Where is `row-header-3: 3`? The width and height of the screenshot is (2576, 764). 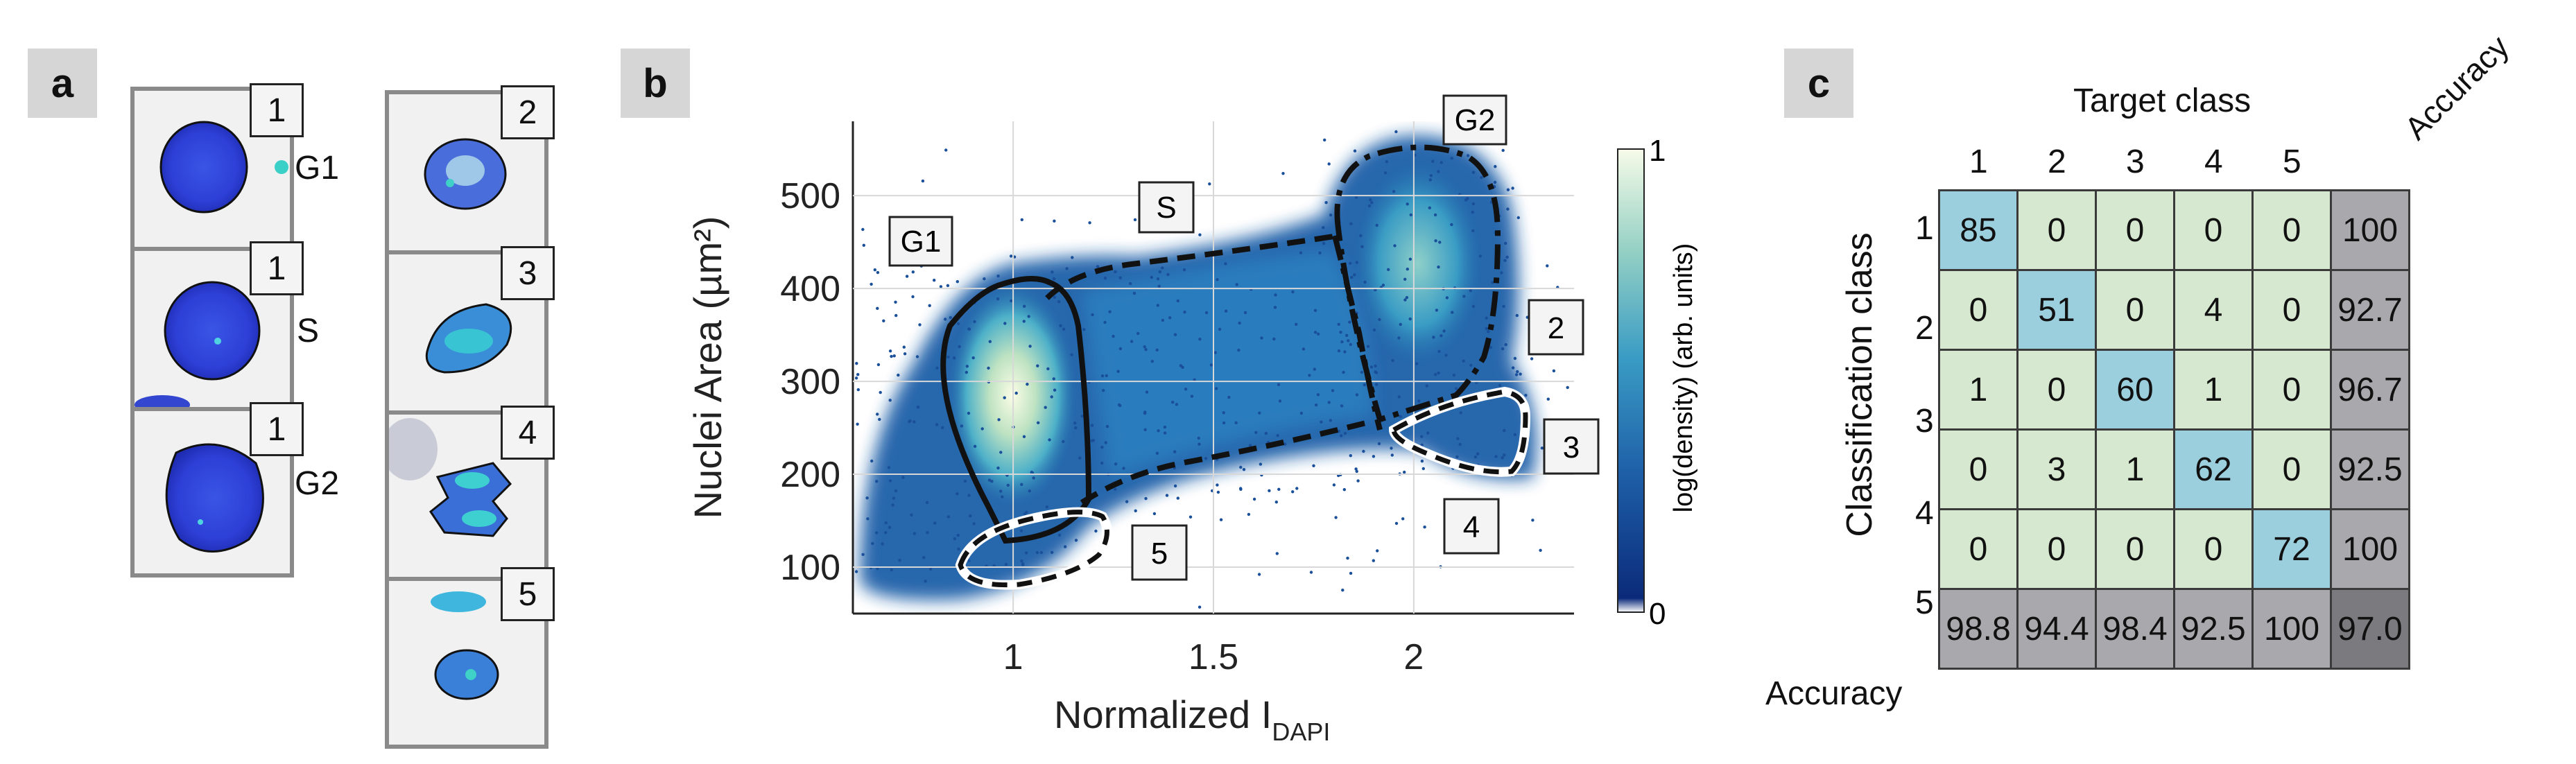 row-header-3: 3 is located at coordinates (1924, 421).